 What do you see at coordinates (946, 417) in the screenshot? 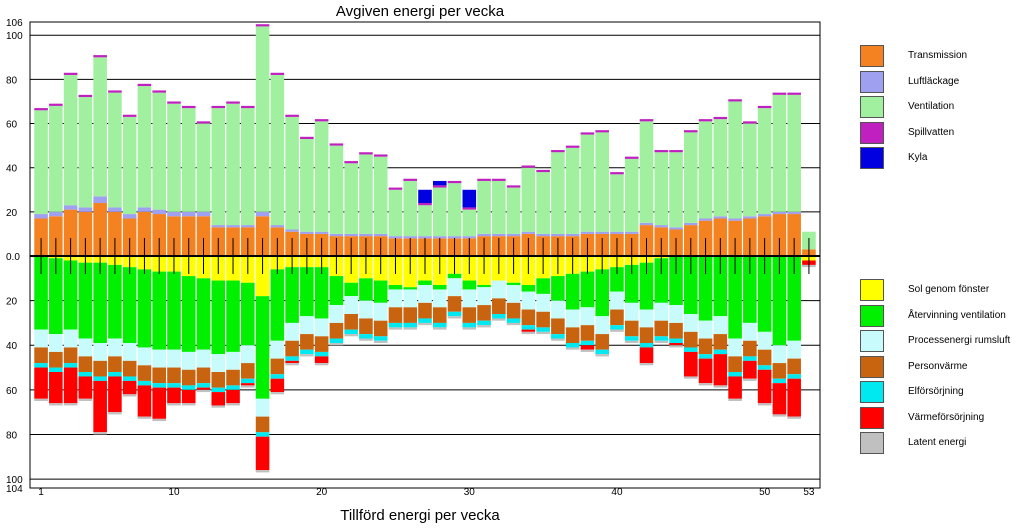
I see `legend-label: Värmeförsörjning` at bounding box center [946, 417].